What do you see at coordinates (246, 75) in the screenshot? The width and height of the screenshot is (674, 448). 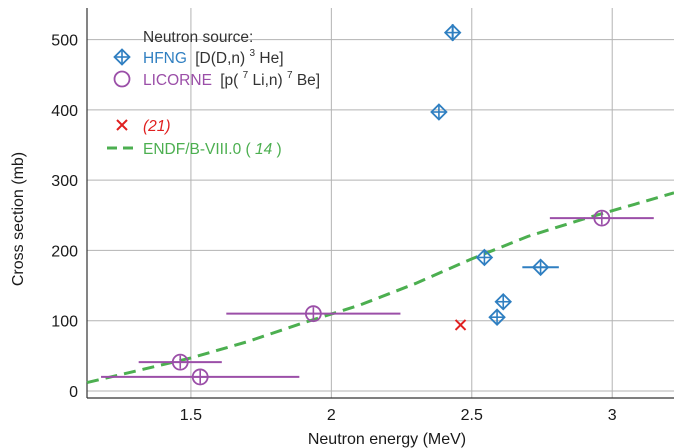 I see `legend-licorne-sup1: 7` at bounding box center [246, 75].